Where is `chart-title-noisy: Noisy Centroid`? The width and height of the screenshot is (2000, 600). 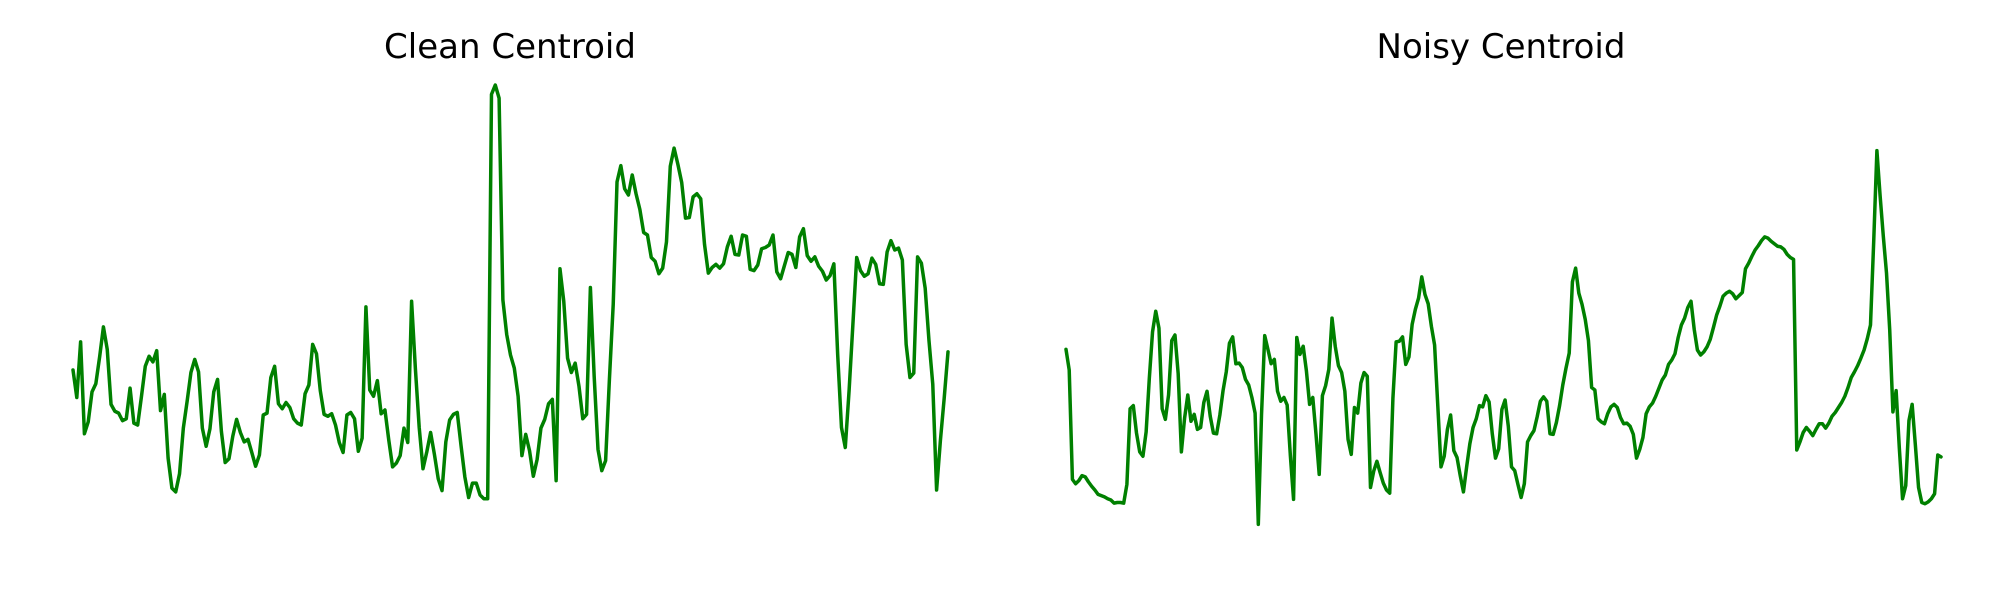
chart-title-noisy: Noisy Centroid is located at coordinates (1501, 47).